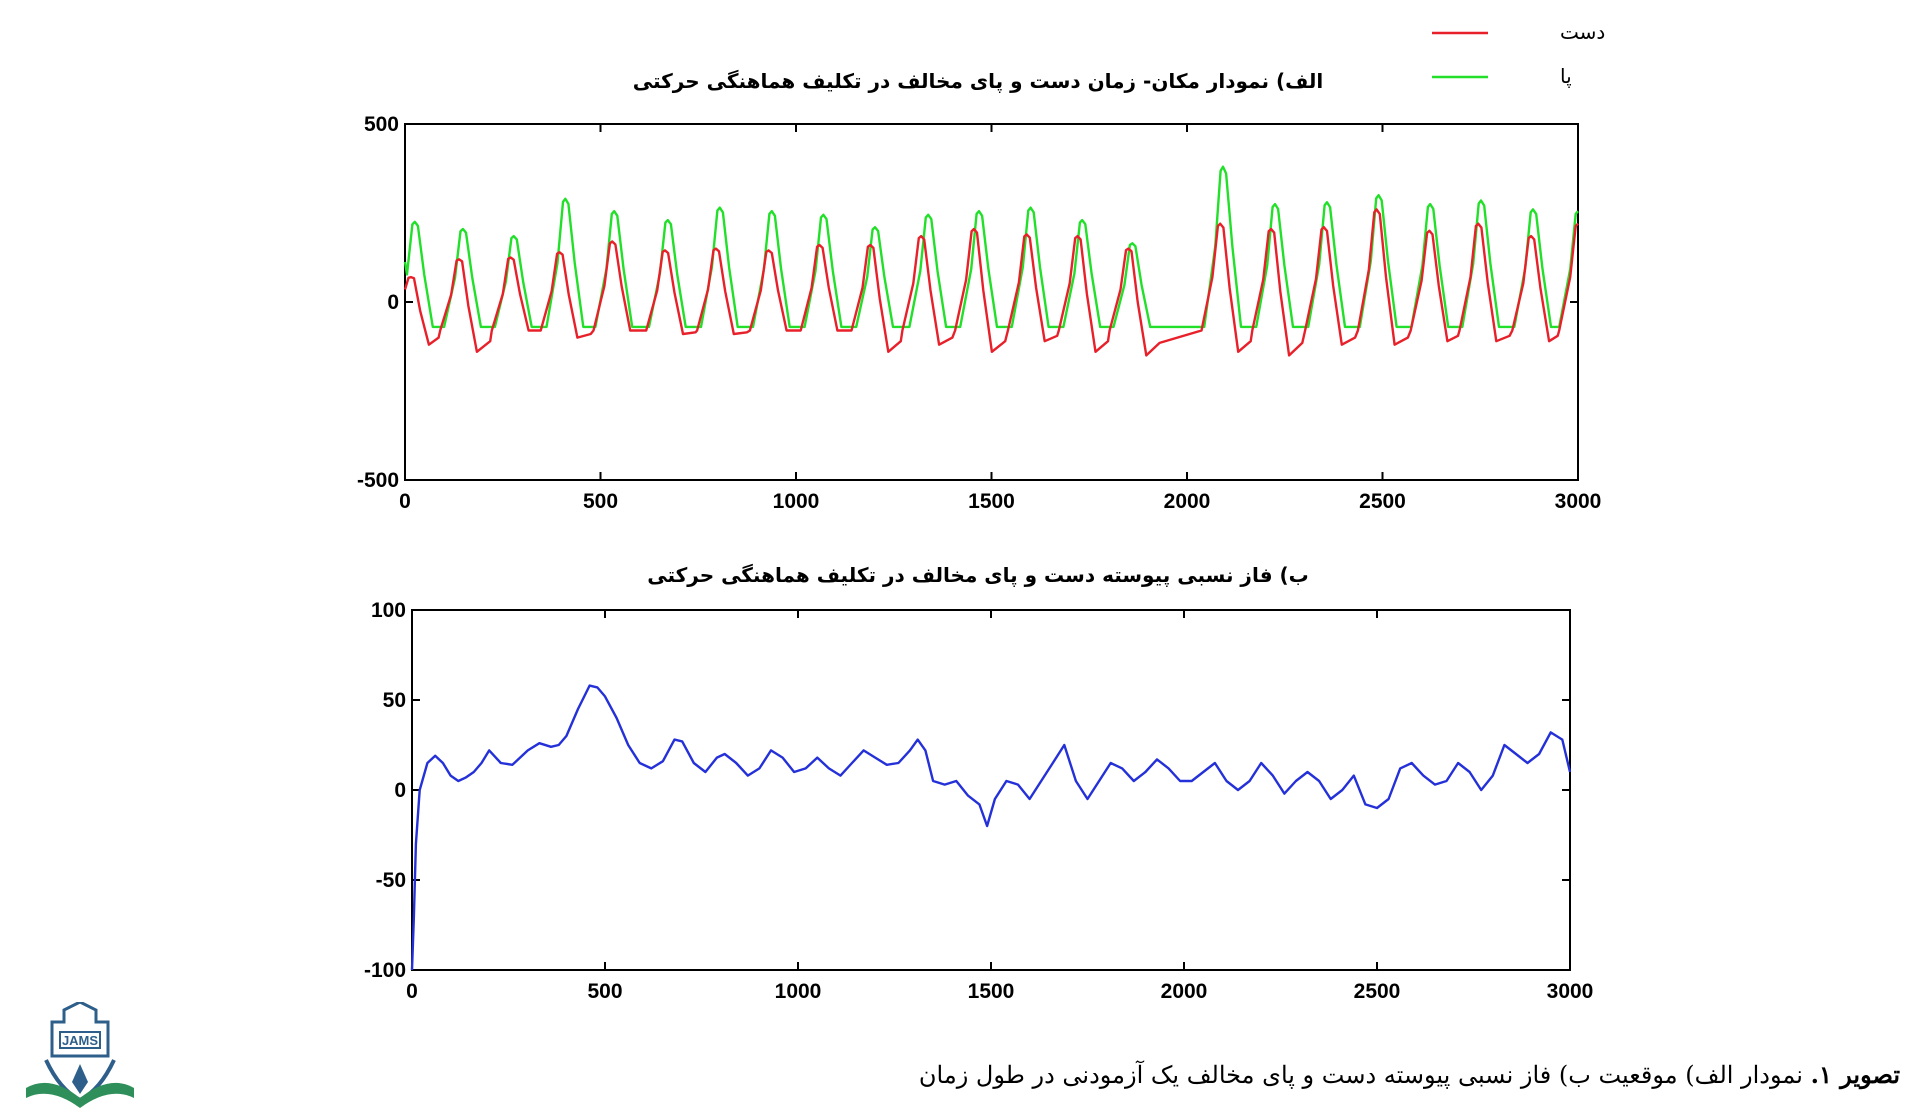  Describe the element at coordinates (1582, 32) in the screenshot. I see `legend-hand-label: دست` at that location.